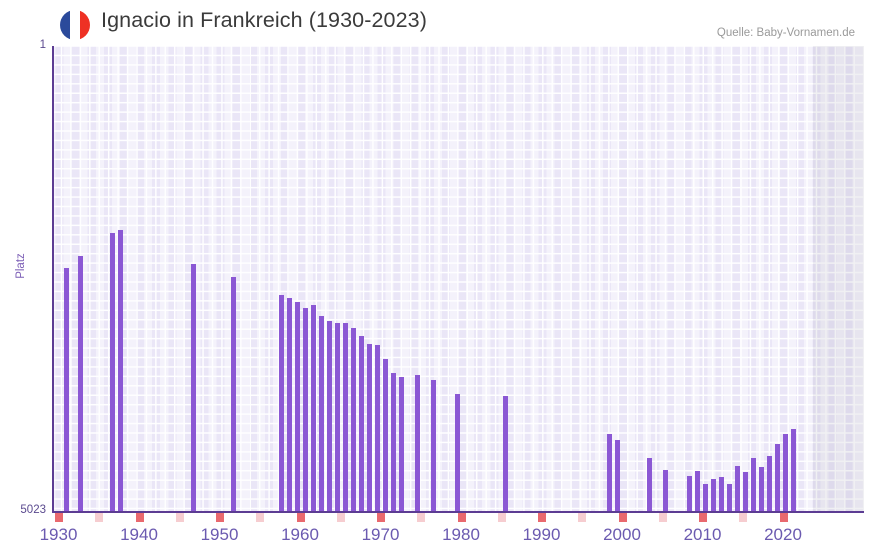 The image size is (873, 552). I want to click on bar-1971, so click(393, 442).